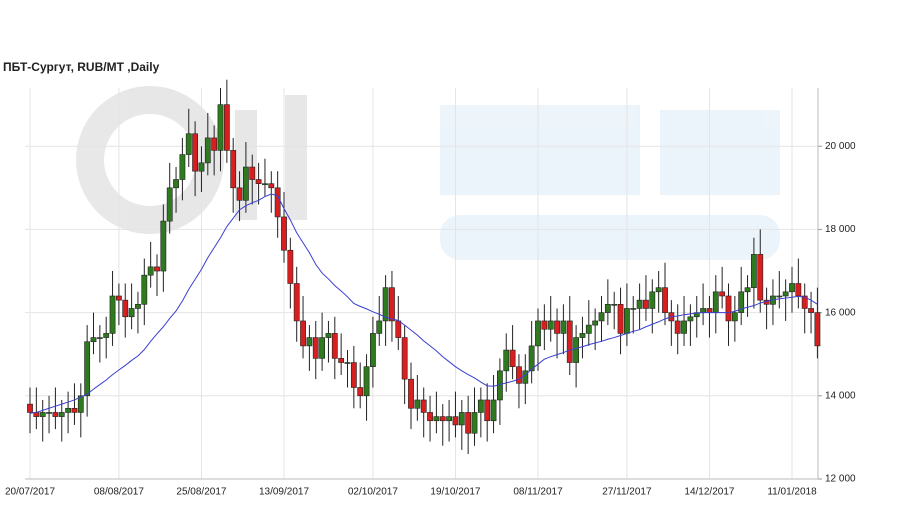  I want to click on x-tick-label: 27/11/2017, so click(627, 492).